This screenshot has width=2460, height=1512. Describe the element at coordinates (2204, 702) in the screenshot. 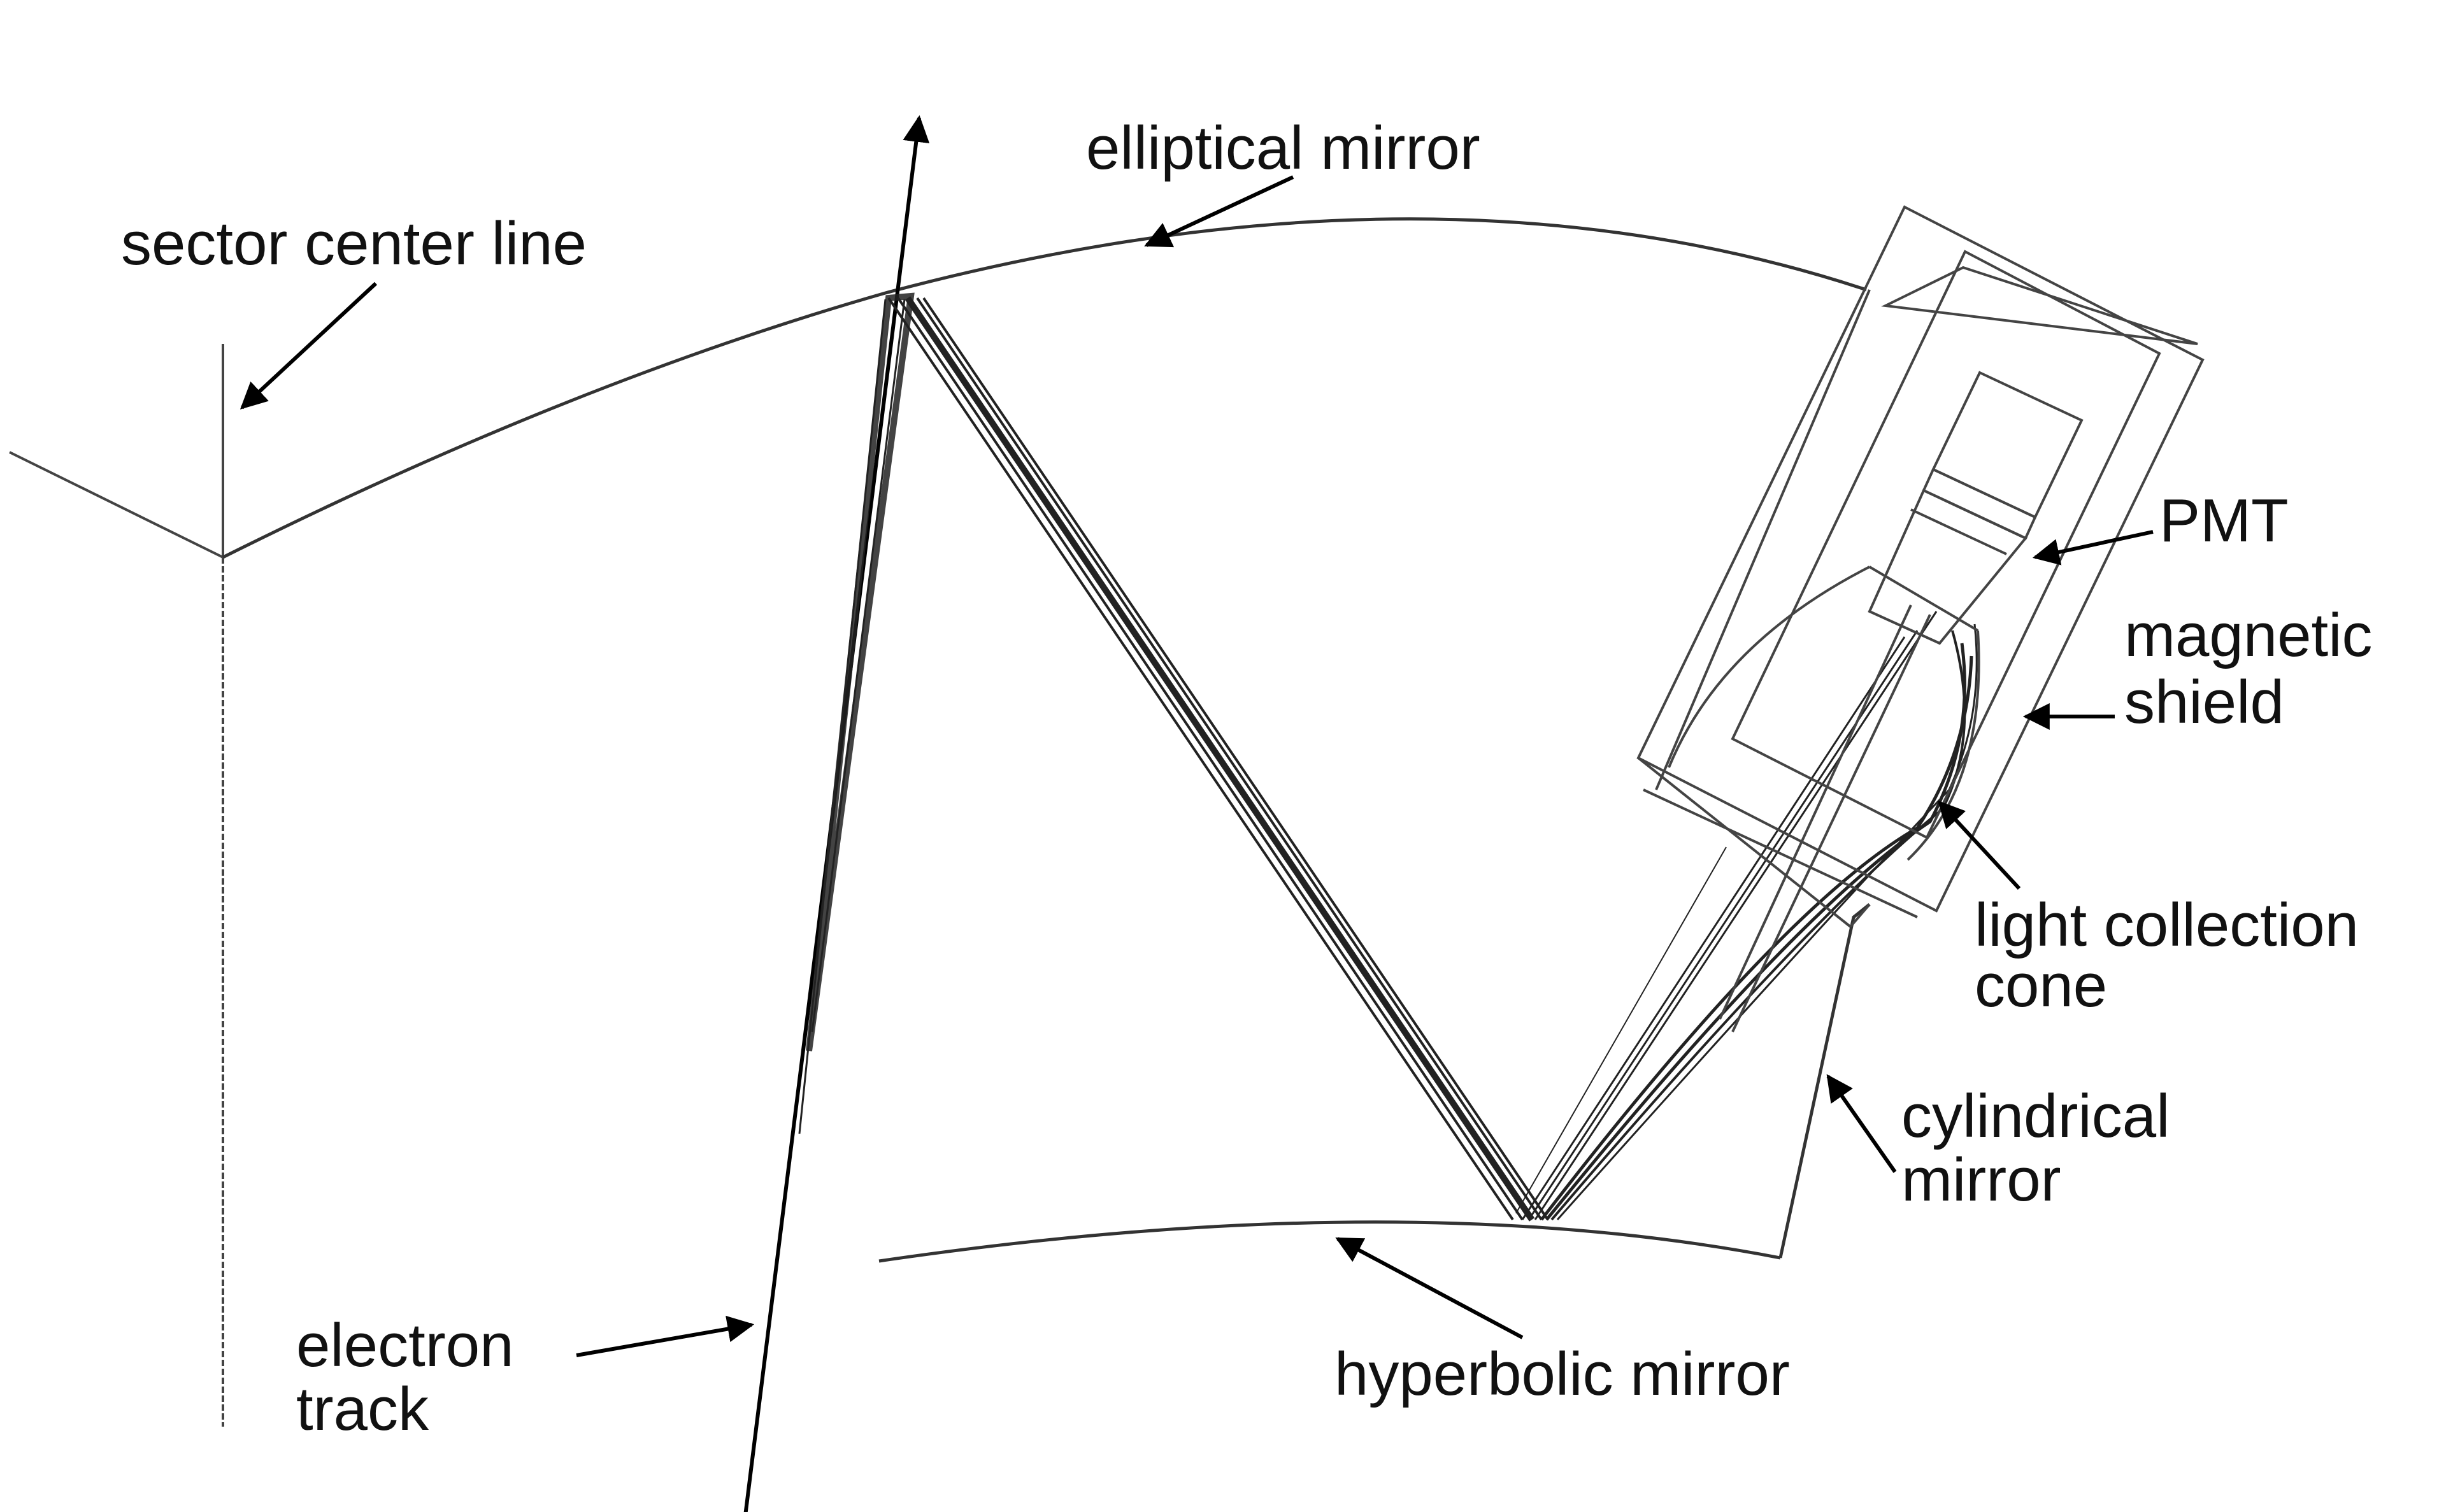

I see `label-magnetic-shield-line2: shield` at that location.